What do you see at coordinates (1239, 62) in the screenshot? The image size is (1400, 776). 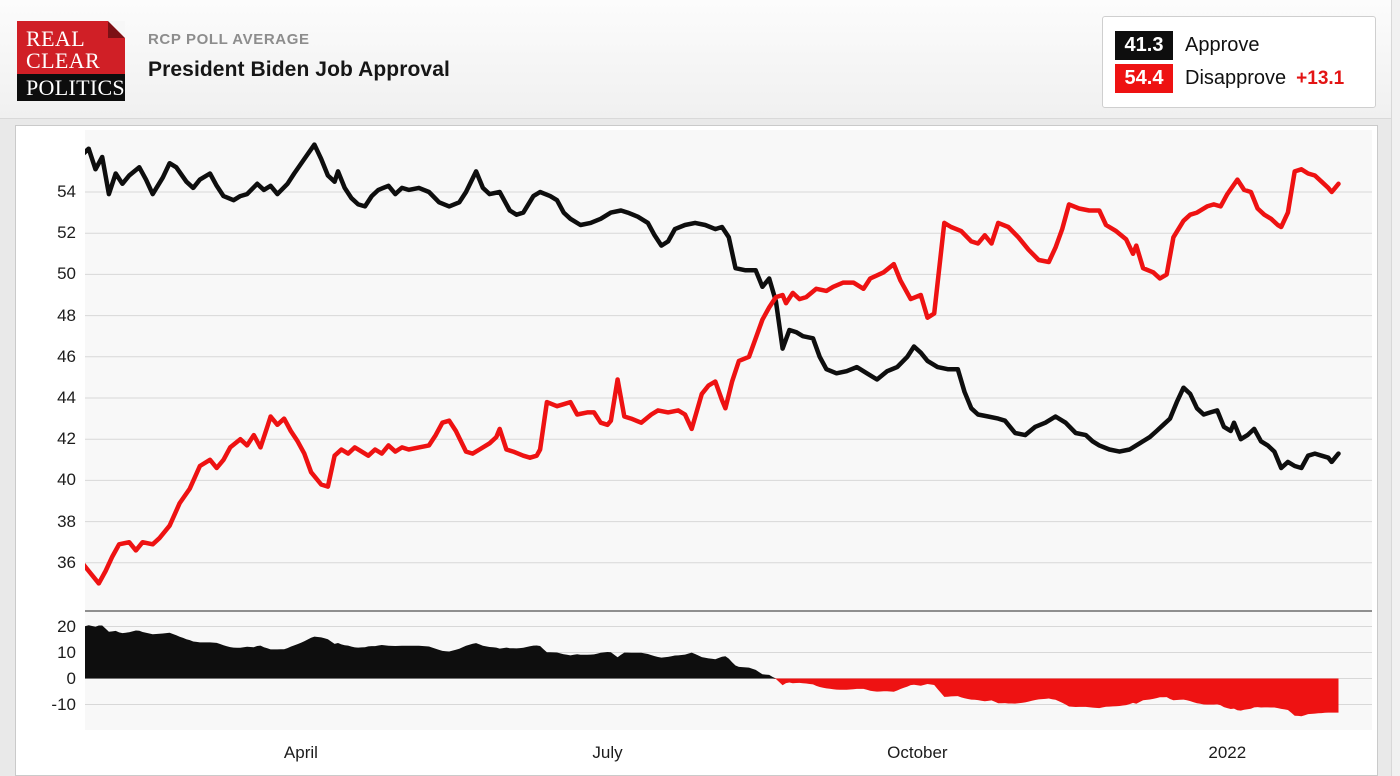 I see `legend-box: 41.3 Approve 54.4 Disapprove +13.1` at bounding box center [1239, 62].